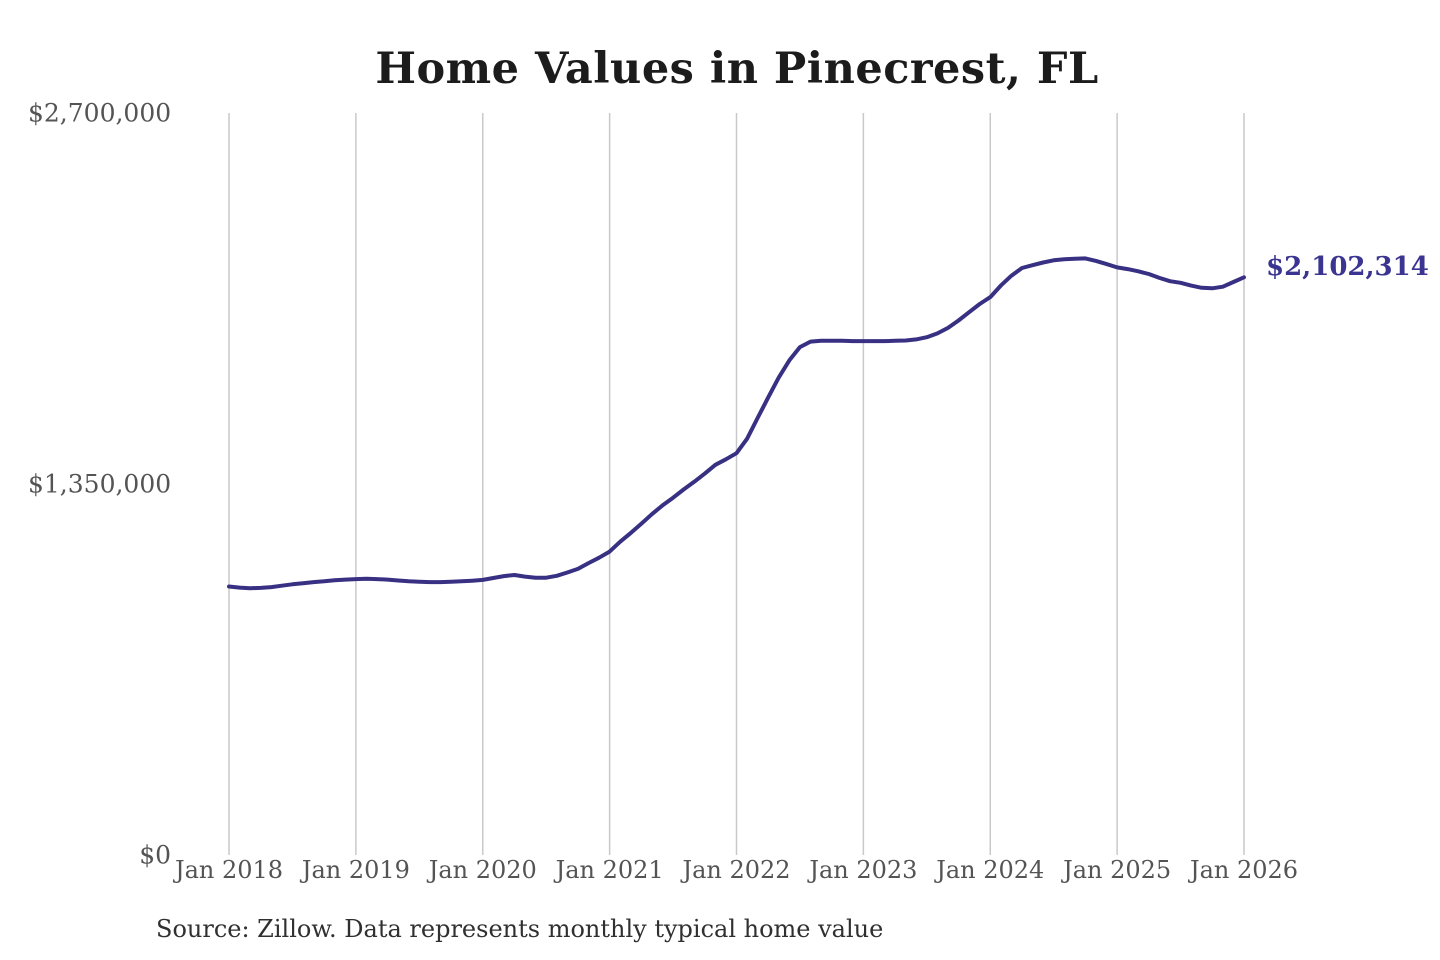 This screenshot has width=1440, height=960. I want to click on x-axis-tick-label: Jan 2018, so click(229, 870).